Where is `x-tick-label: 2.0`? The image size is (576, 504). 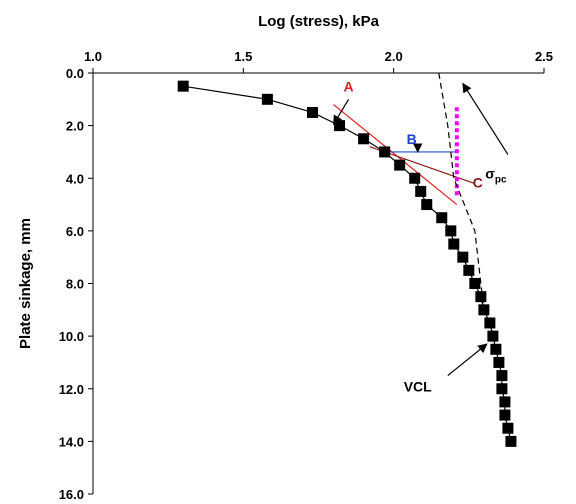
x-tick-label: 2.0 is located at coordinates (394, 56).